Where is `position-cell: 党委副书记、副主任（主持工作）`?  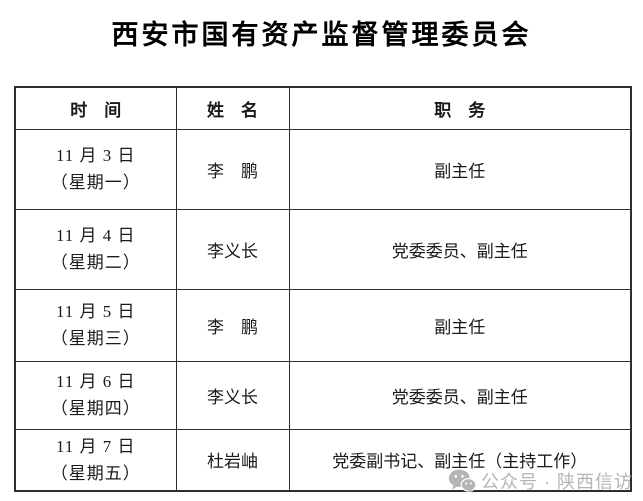
position-cell: 党委副书记、副主任（主持工作） is located at coordinates (460, 460).